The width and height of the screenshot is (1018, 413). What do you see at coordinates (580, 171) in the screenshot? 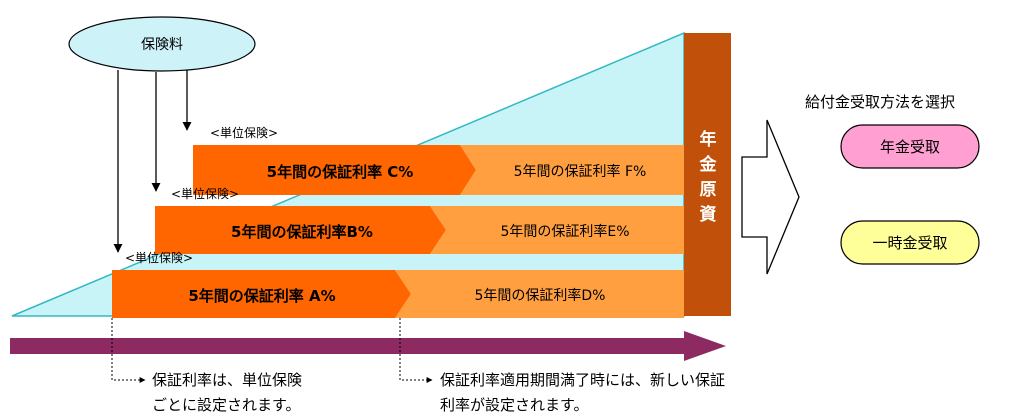
I see `rate-f-label: 5年間の保証利率 F%` at bounding box center [580, 171].